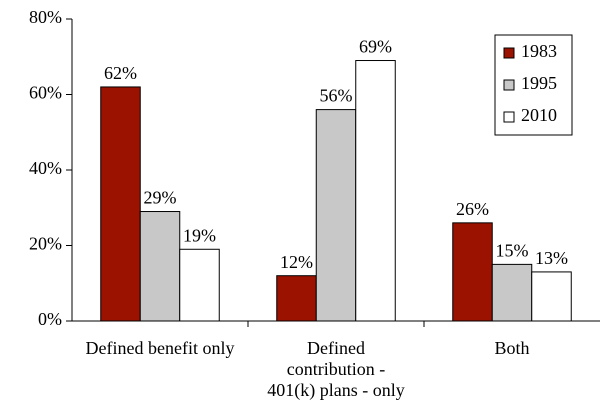 The image size is (600, 410). What do you see at coordinates (296, 262) in the screenshot?
I see `value-label: 12%` at bounding box center [296, 262].